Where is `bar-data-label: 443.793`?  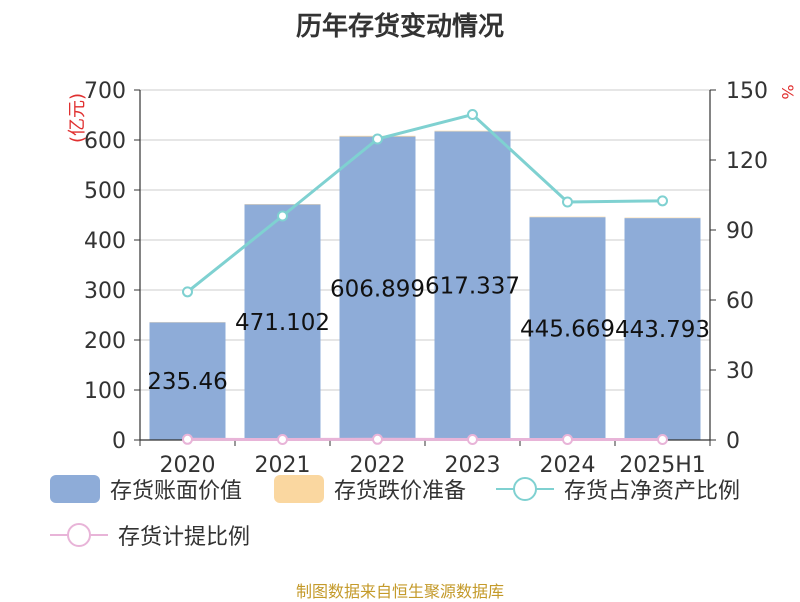 bar-data-label: 443.793 is located at coordinates (662, 330).